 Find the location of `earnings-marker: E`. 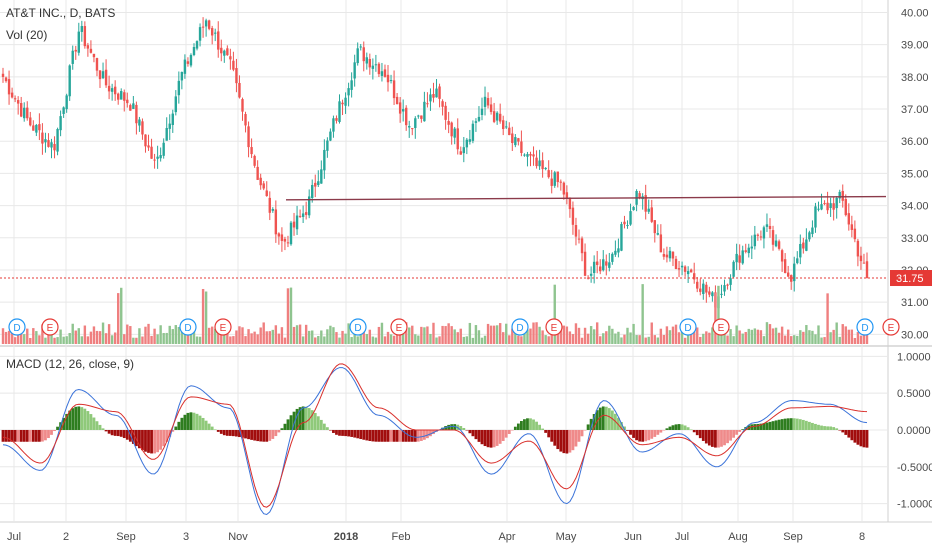

earnings-marker: E is located at coordinates (50, 327).